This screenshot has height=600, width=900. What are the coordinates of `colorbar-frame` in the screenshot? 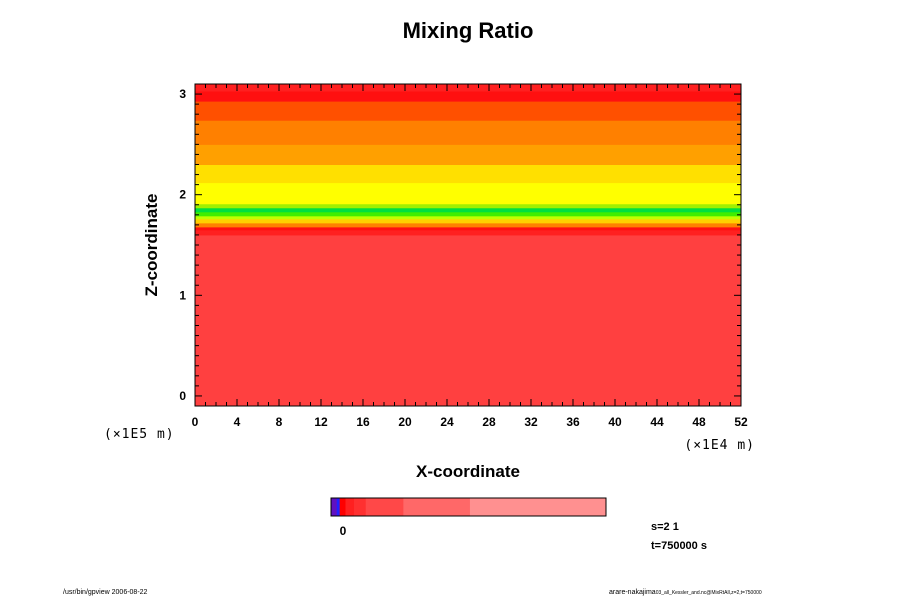 It's located at (468, 507).